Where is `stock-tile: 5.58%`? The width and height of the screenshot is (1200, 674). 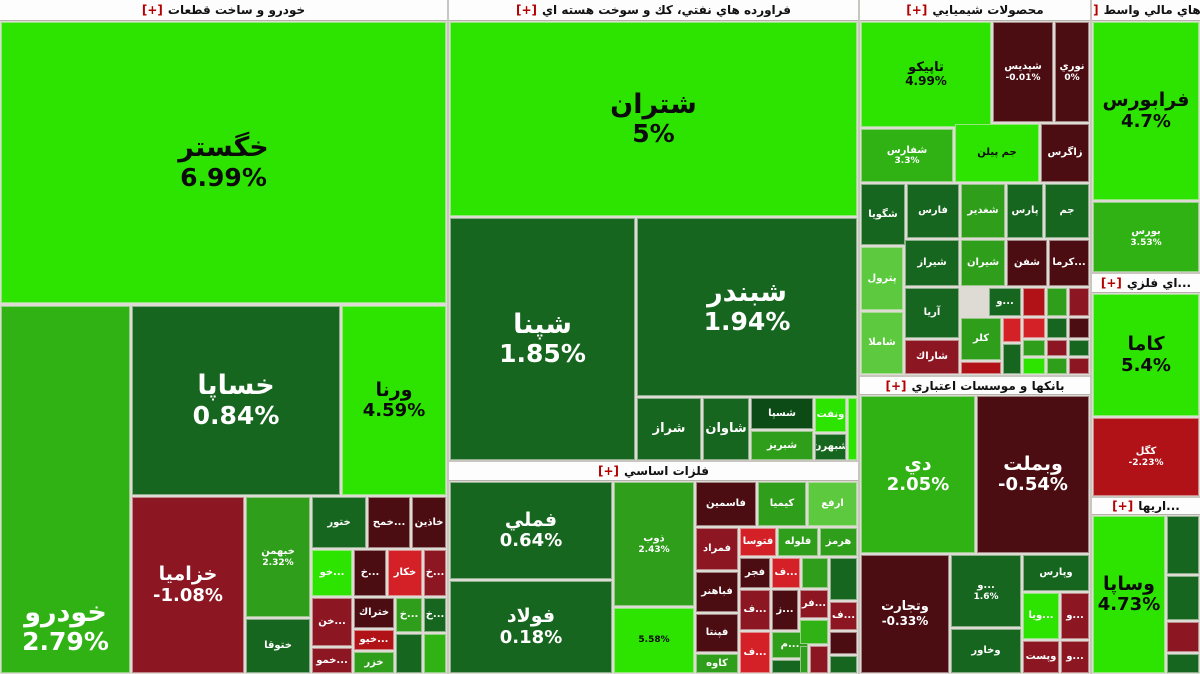 stock-tile: 5.58% is located at coordinates (654, 640).